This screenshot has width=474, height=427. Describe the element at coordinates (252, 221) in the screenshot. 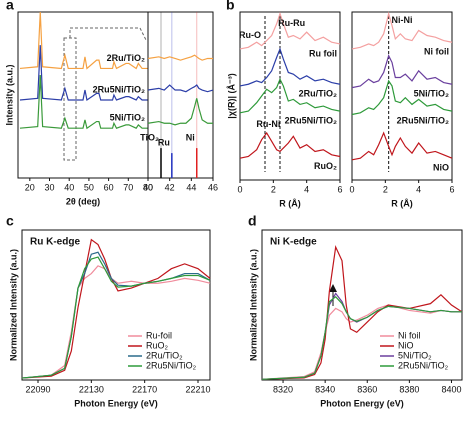

I see `panel-label: d` at that location.